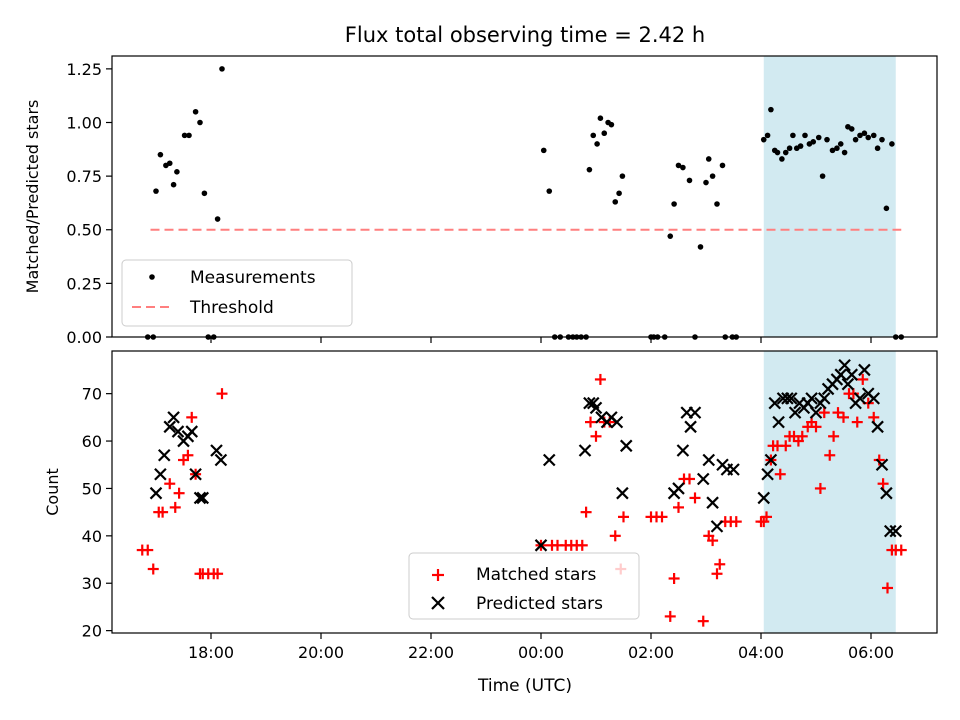 The image size is (960, 720). Describe the element at coordinates (829, 196) in the screenshot. I see `top-highlight-band` at that location.